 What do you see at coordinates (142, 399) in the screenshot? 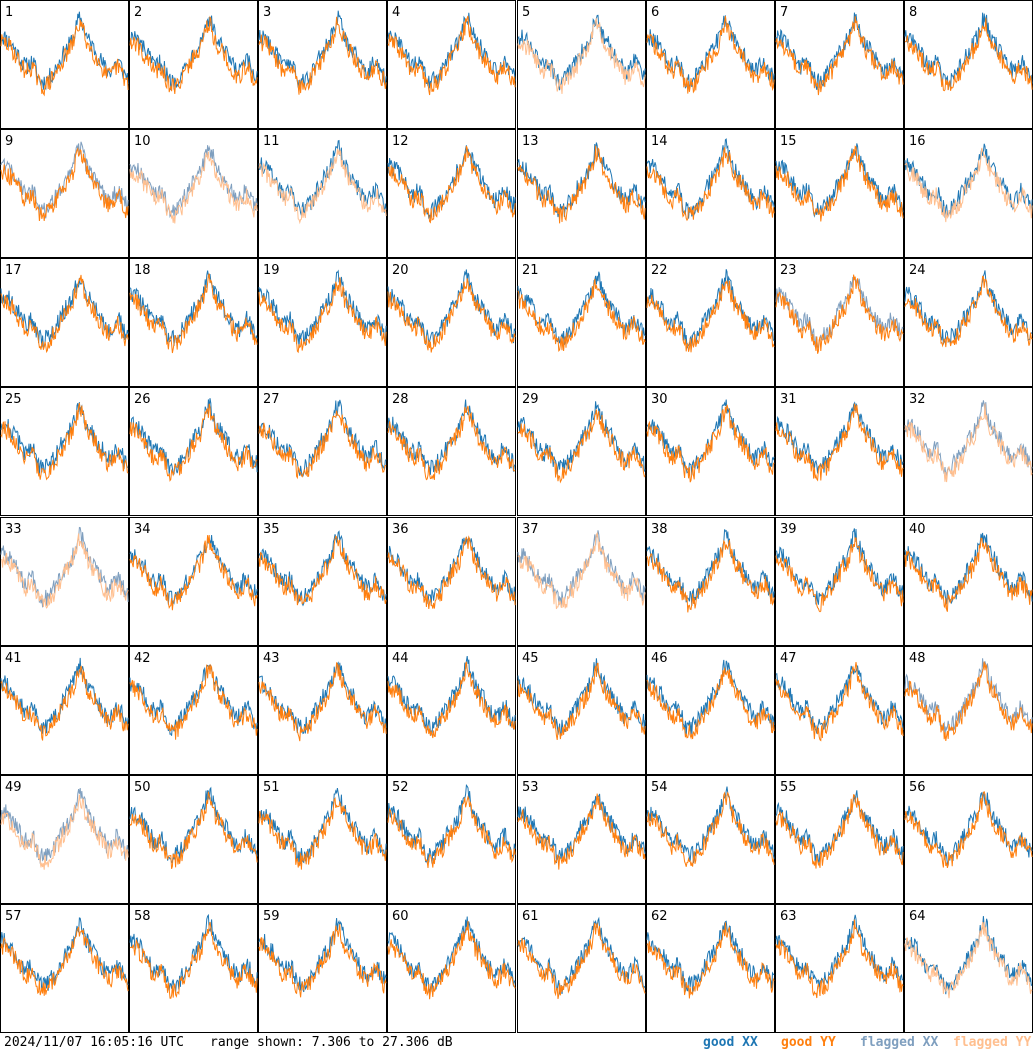
I see `panel-label: 26` at bounding box center [142, 399].